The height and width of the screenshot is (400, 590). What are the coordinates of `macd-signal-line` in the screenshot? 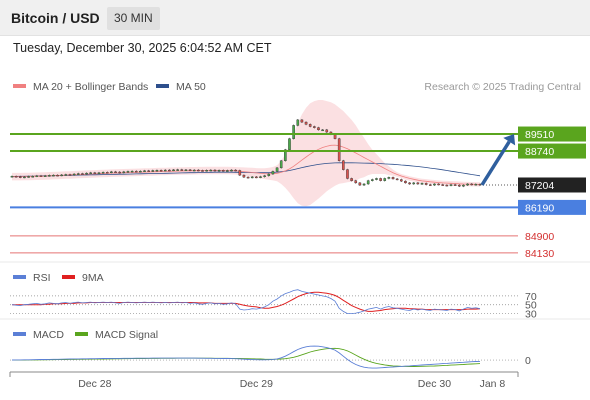 It's located at (246, 357).